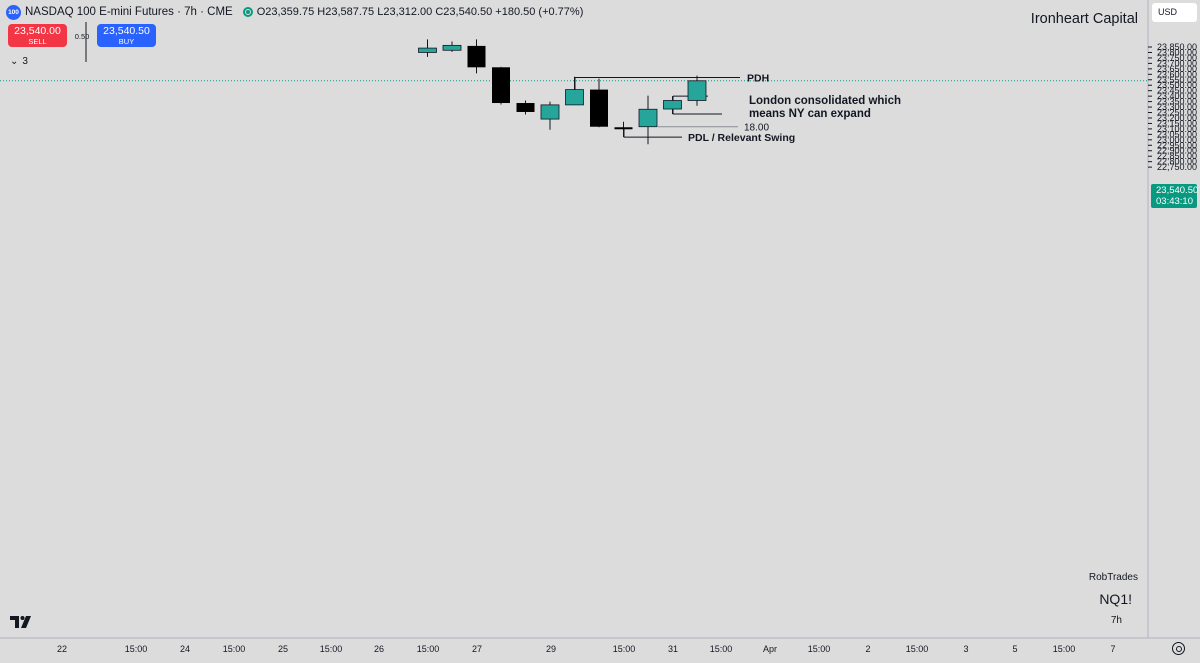 The width and height of the screenshot is (1200, 663). I want to click on price-tick-label: 23,800.00, so click(1177, 52).